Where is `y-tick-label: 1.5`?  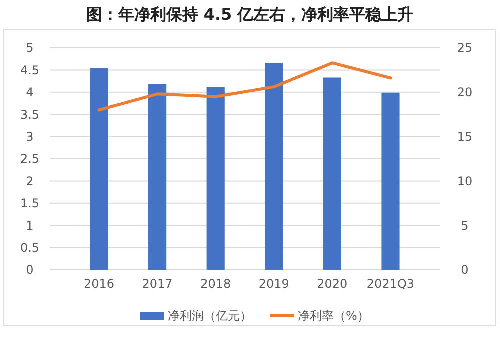 y-tick-label: 1.5 is located at coordinates (30, 203).